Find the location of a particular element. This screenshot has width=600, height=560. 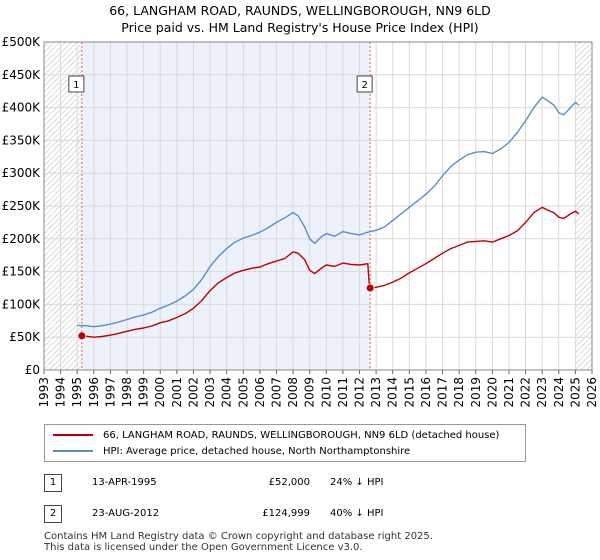

x-tick-label: 2010 is located at coordinates (326, 392).